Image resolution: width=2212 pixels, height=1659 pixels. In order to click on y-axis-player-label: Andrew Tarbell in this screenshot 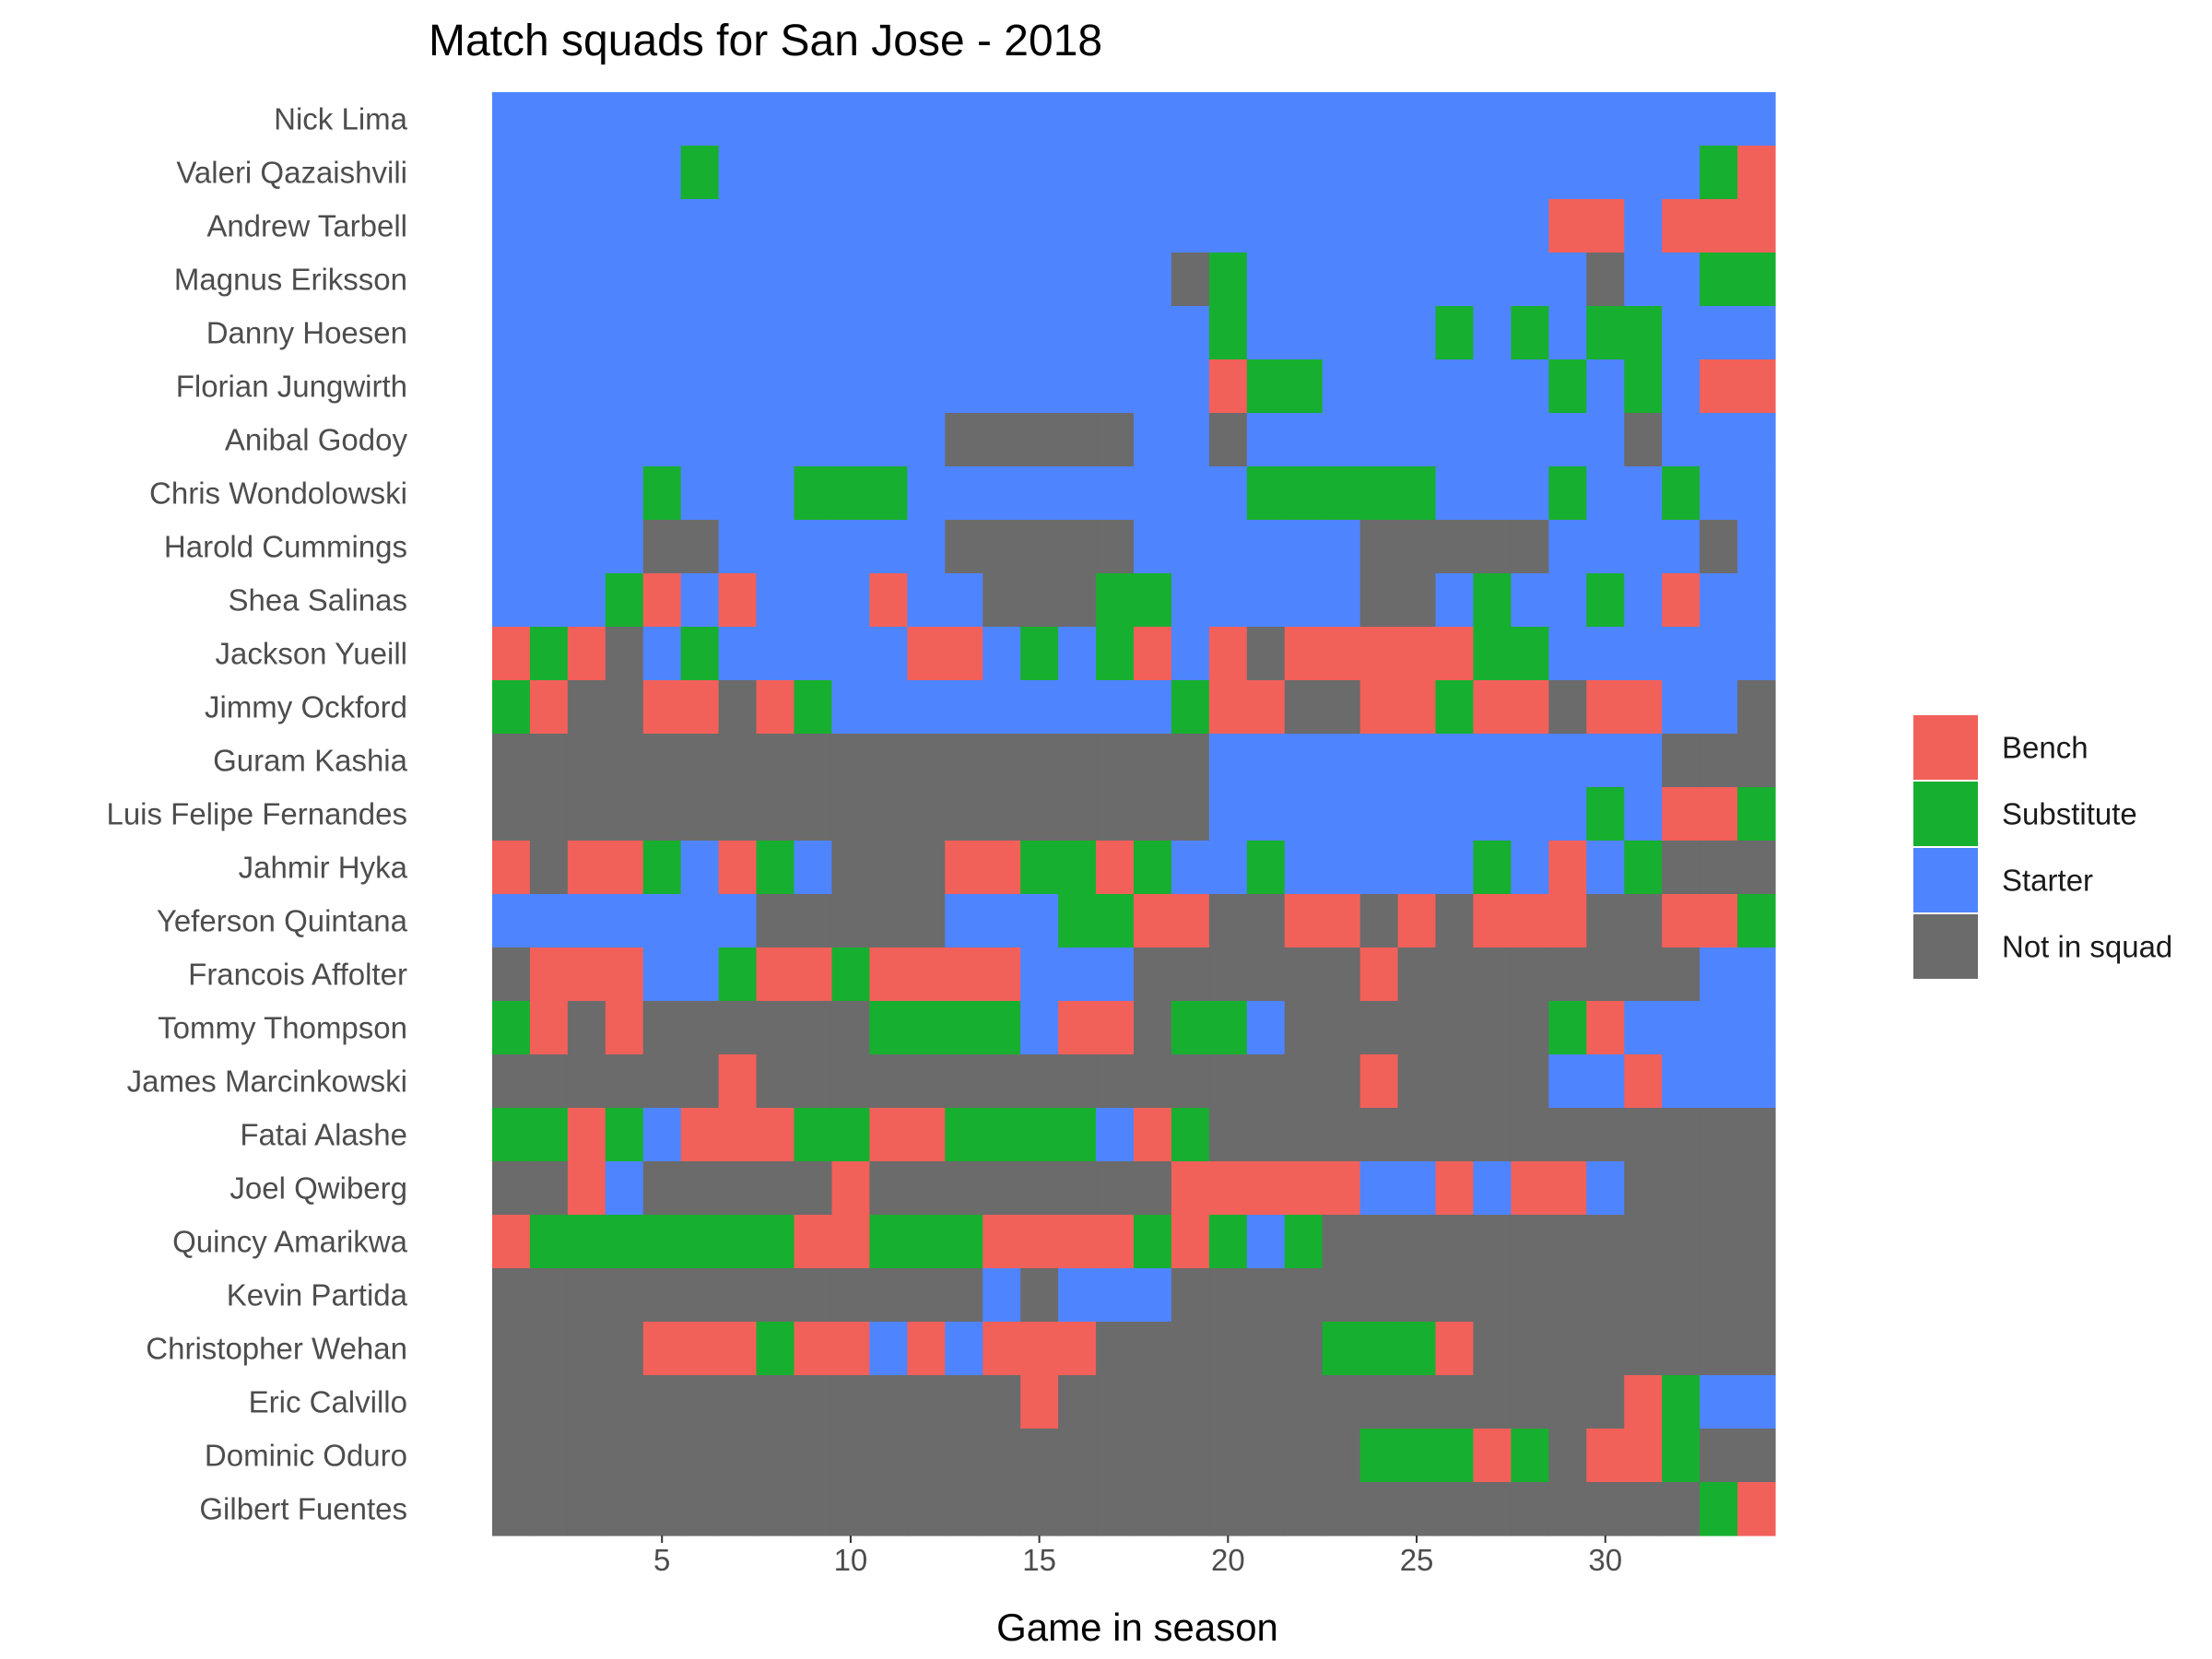, I will do `click(306, 226)`.